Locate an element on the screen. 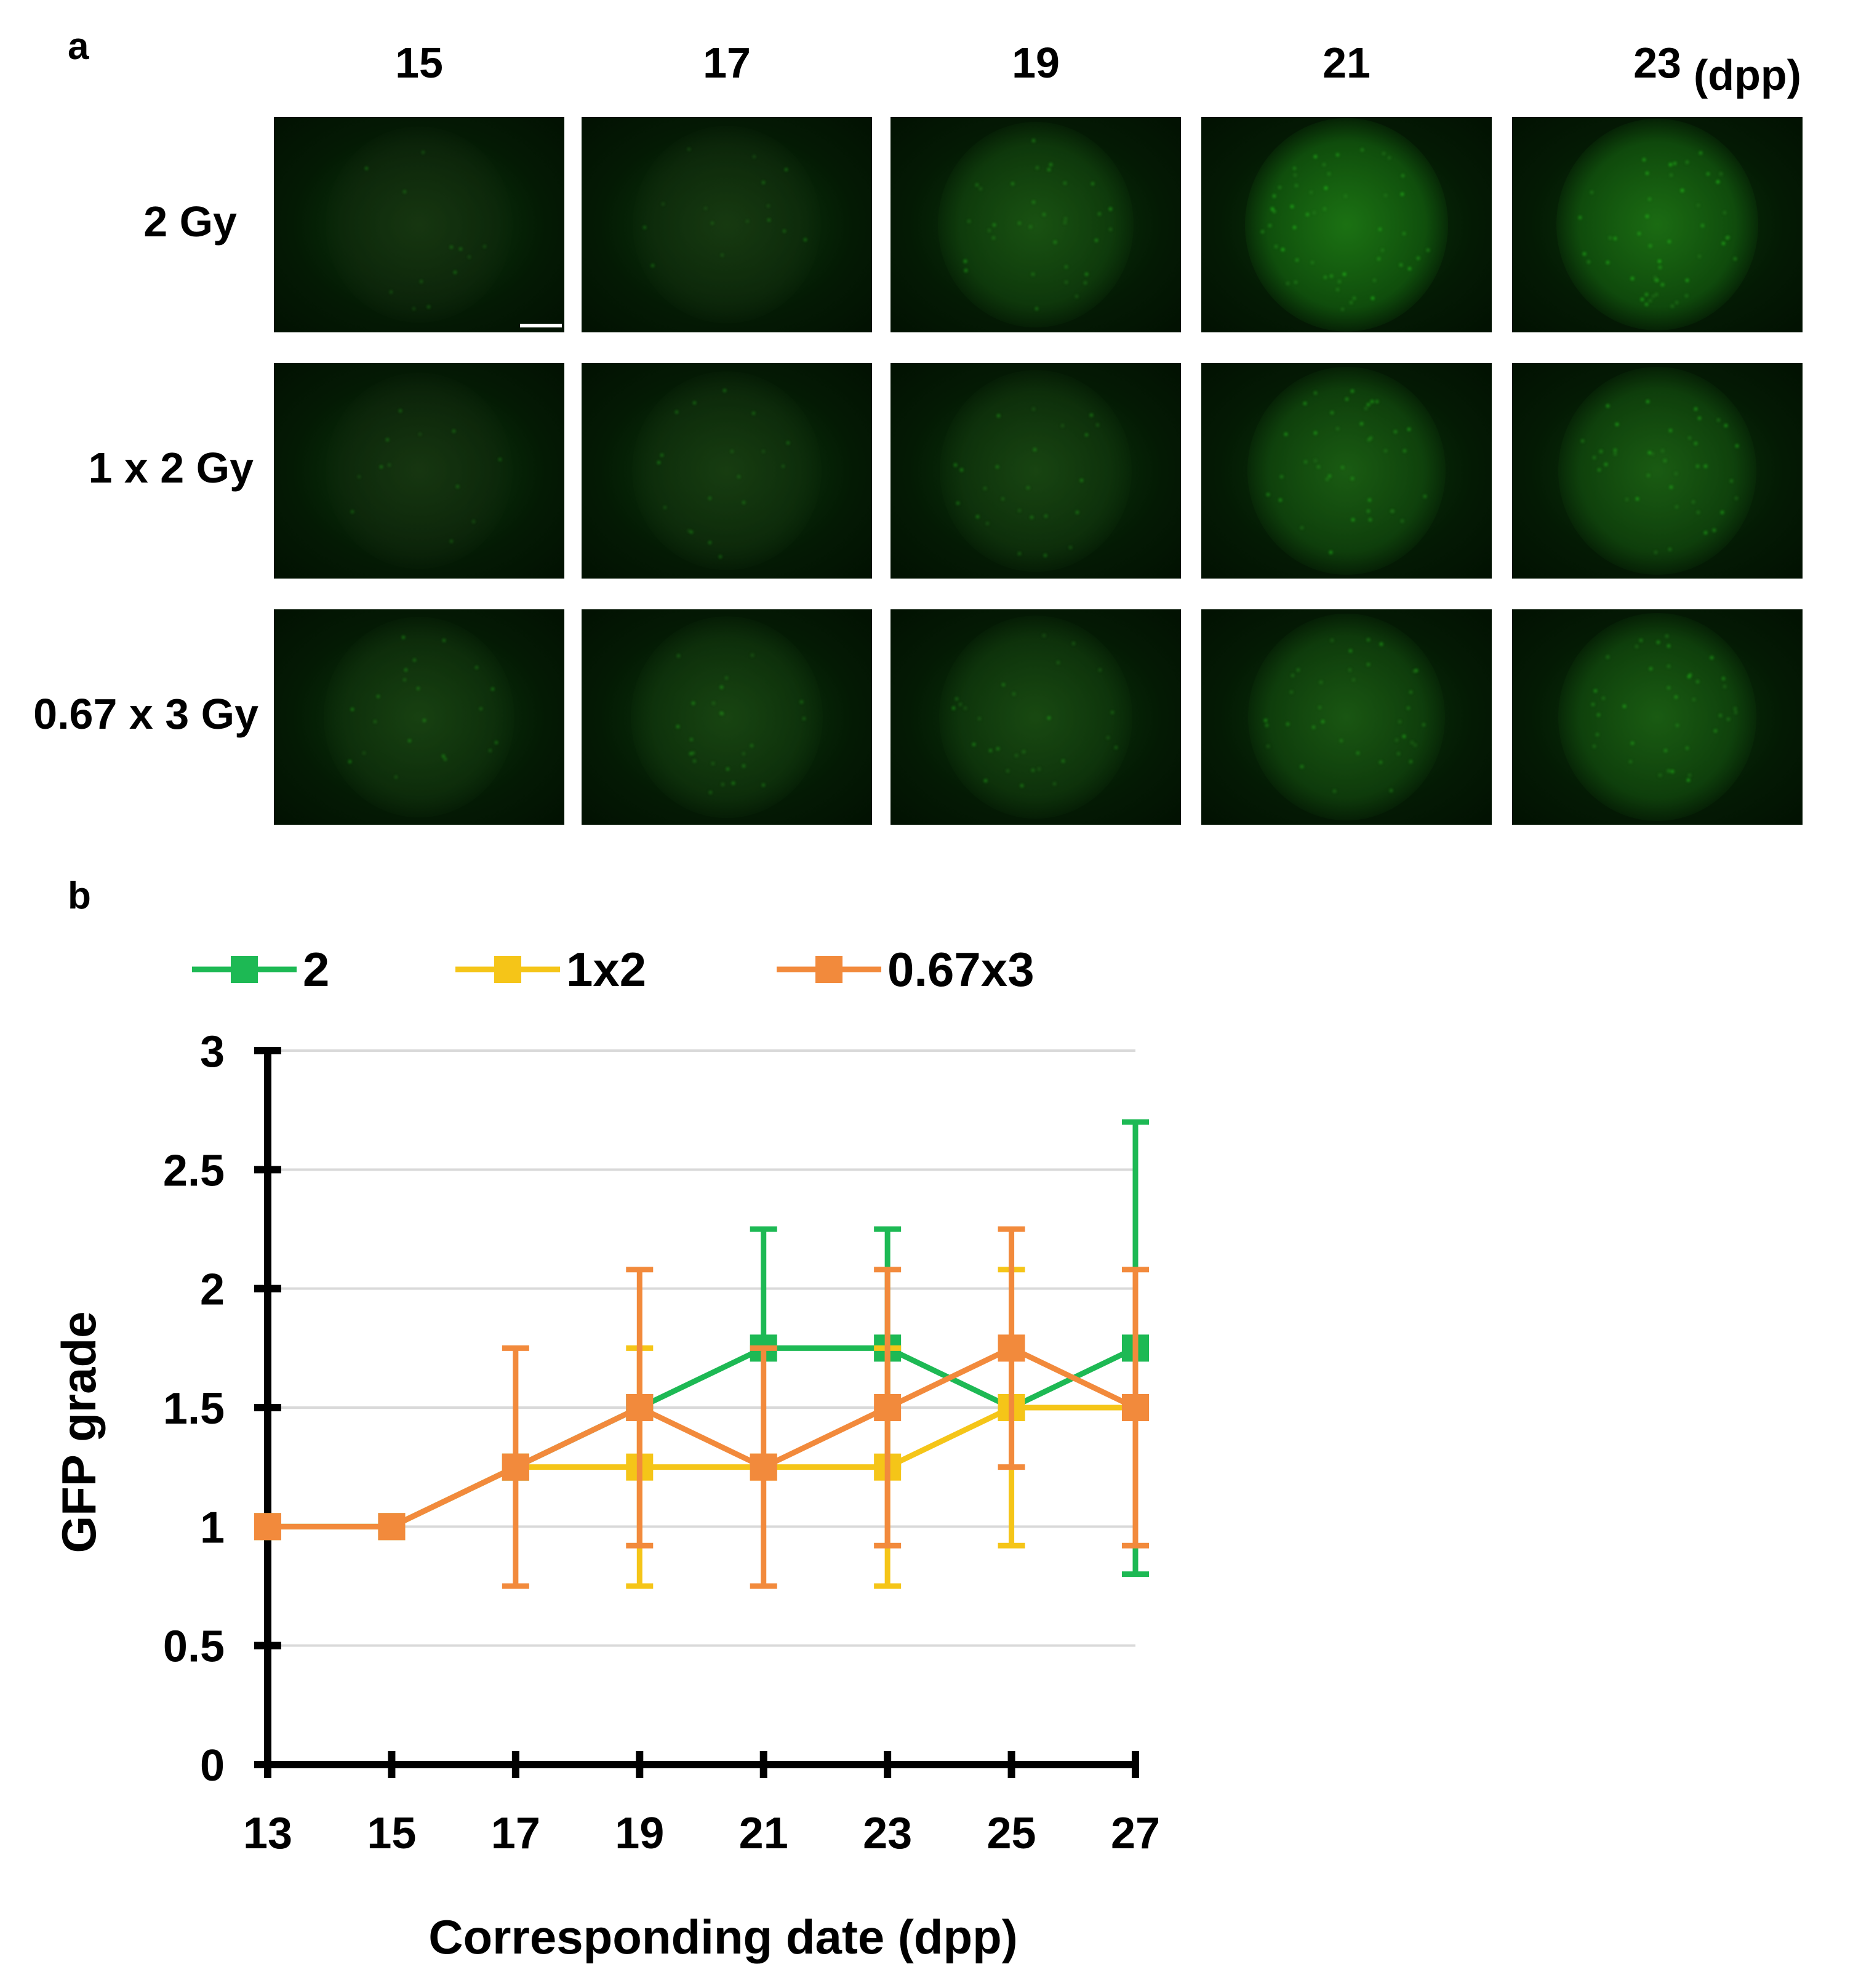 The image size is (1853, 1988). column-unit-label: (dpp) is located at coordinates (1747, 75).